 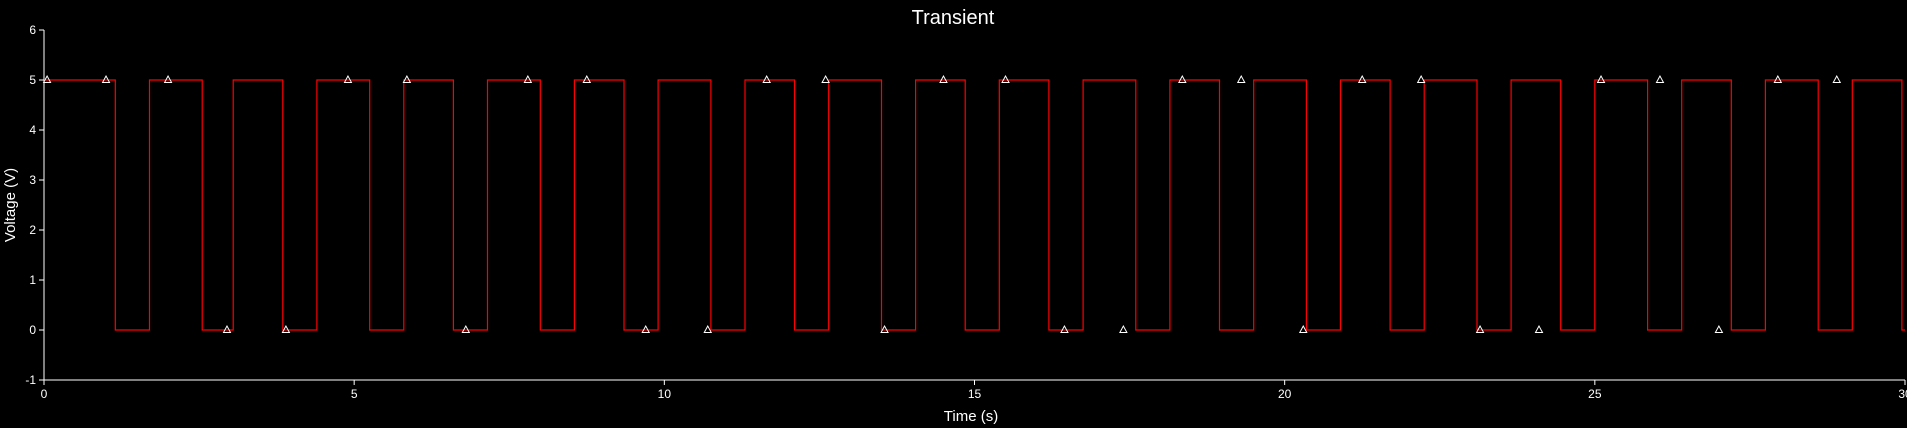 I want to click on x-tick-label: 20, so click(x=1285, y=394).